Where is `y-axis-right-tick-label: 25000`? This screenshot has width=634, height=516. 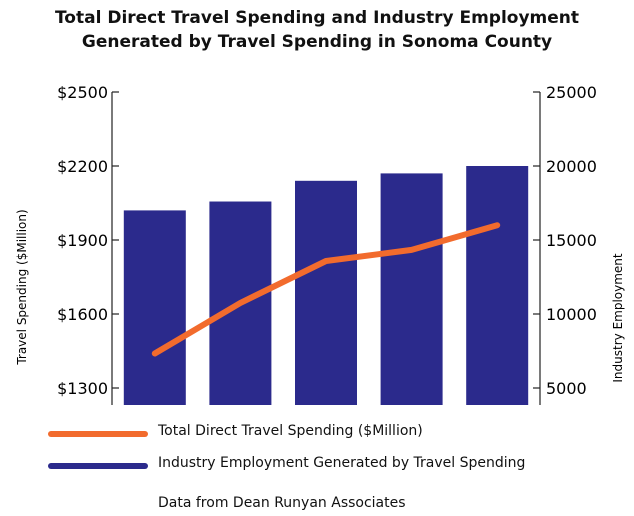
y-axis-right-tick-label: 25000 is located at coordinates (571, 92).